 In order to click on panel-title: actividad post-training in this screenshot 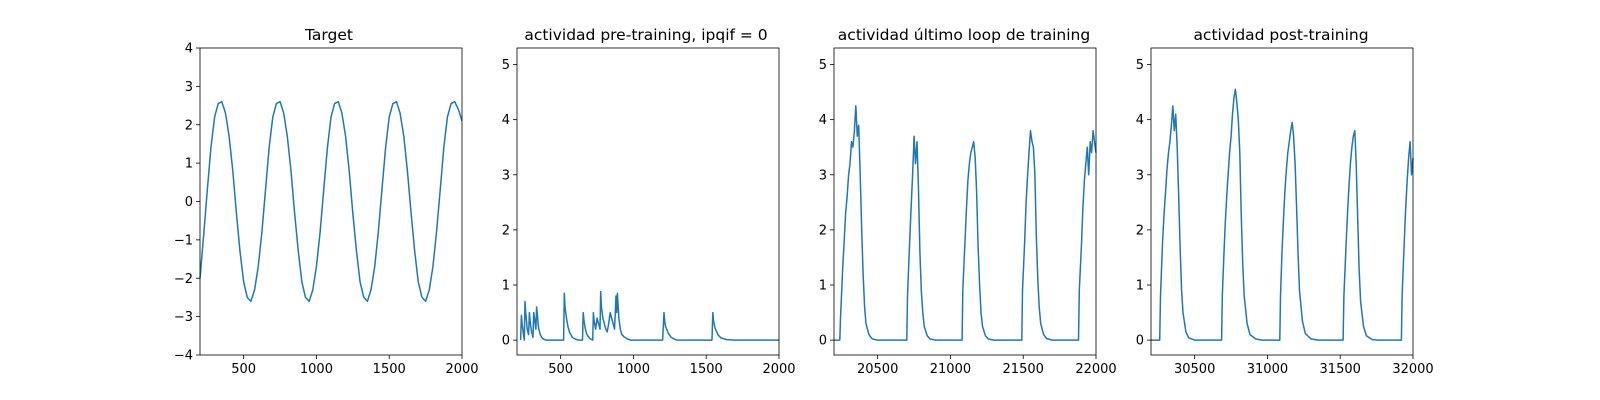, I will do `click(1280, 35)`.